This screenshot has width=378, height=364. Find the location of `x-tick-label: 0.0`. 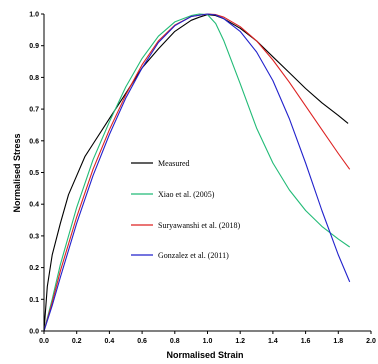

x-tick-label: 0.0 is located at coordinates (44, 341).